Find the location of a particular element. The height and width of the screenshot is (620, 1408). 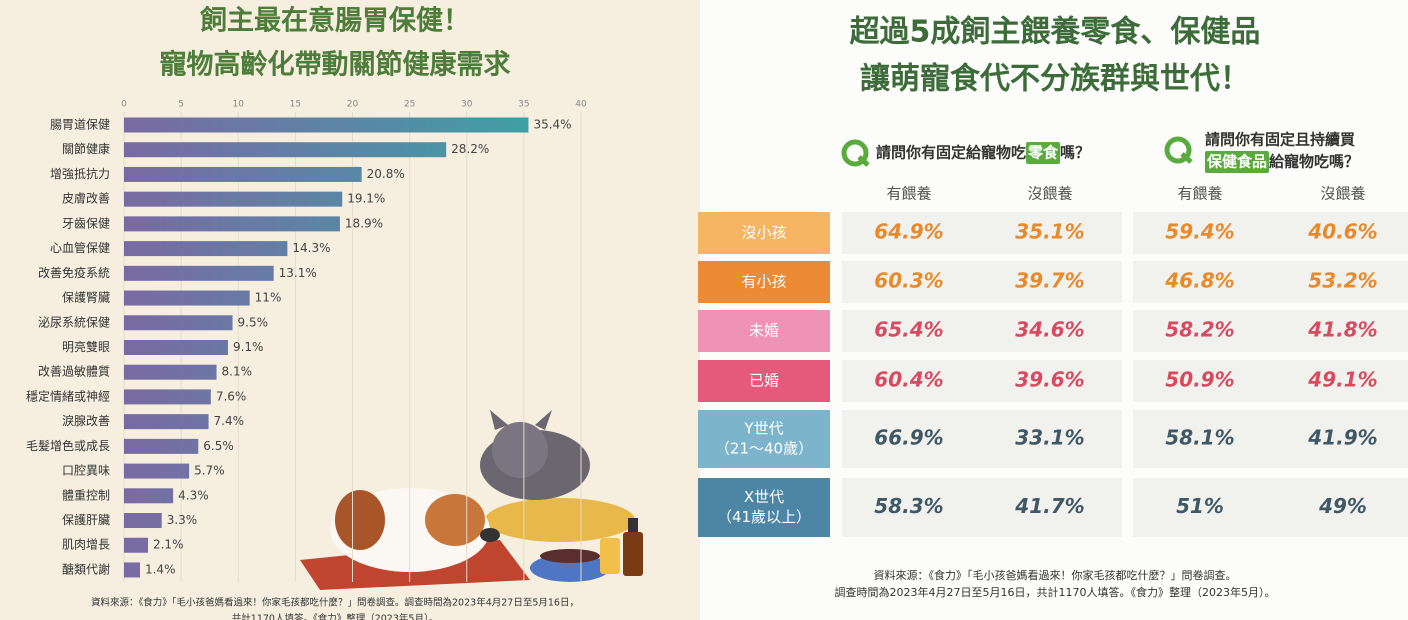

row-label: （21～40歲） is located at coordinates (764, 449).